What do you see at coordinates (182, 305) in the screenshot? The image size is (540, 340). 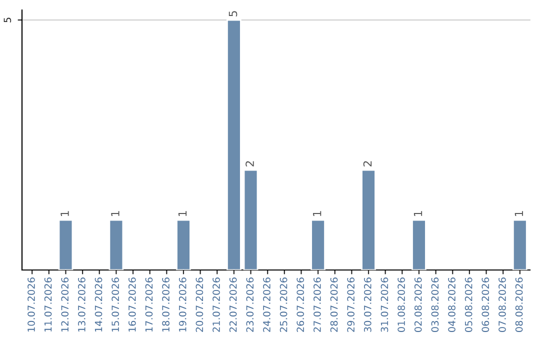 I see `x-tick-label: 19.07.2026` at bounding box center [182, 305].